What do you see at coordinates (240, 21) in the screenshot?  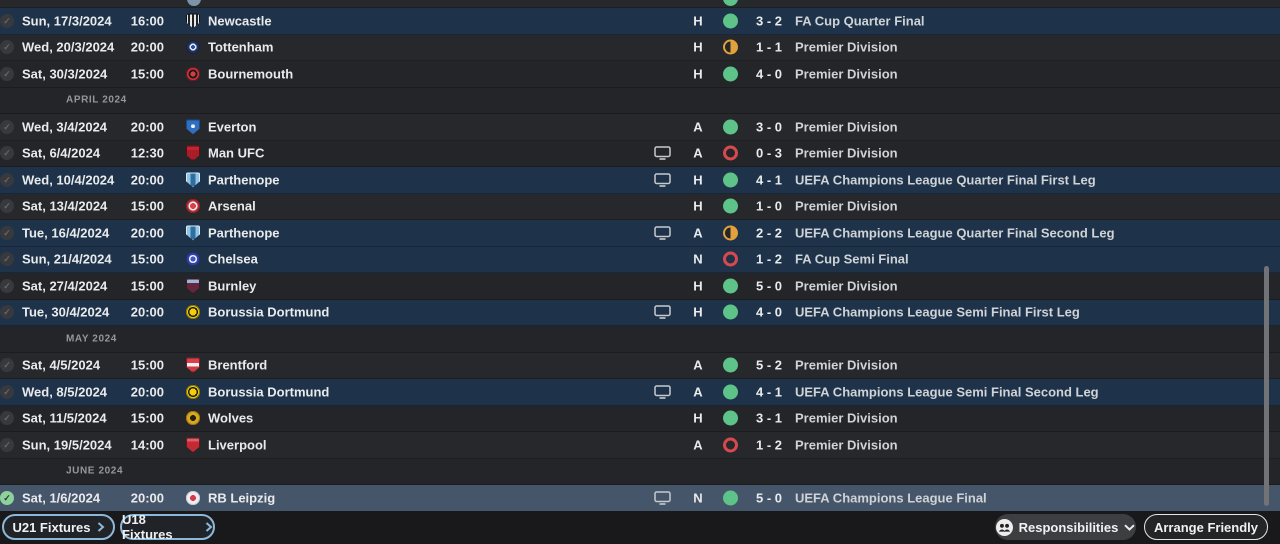 I see `team-name: Newcastle` at bounding box center [240, 21].